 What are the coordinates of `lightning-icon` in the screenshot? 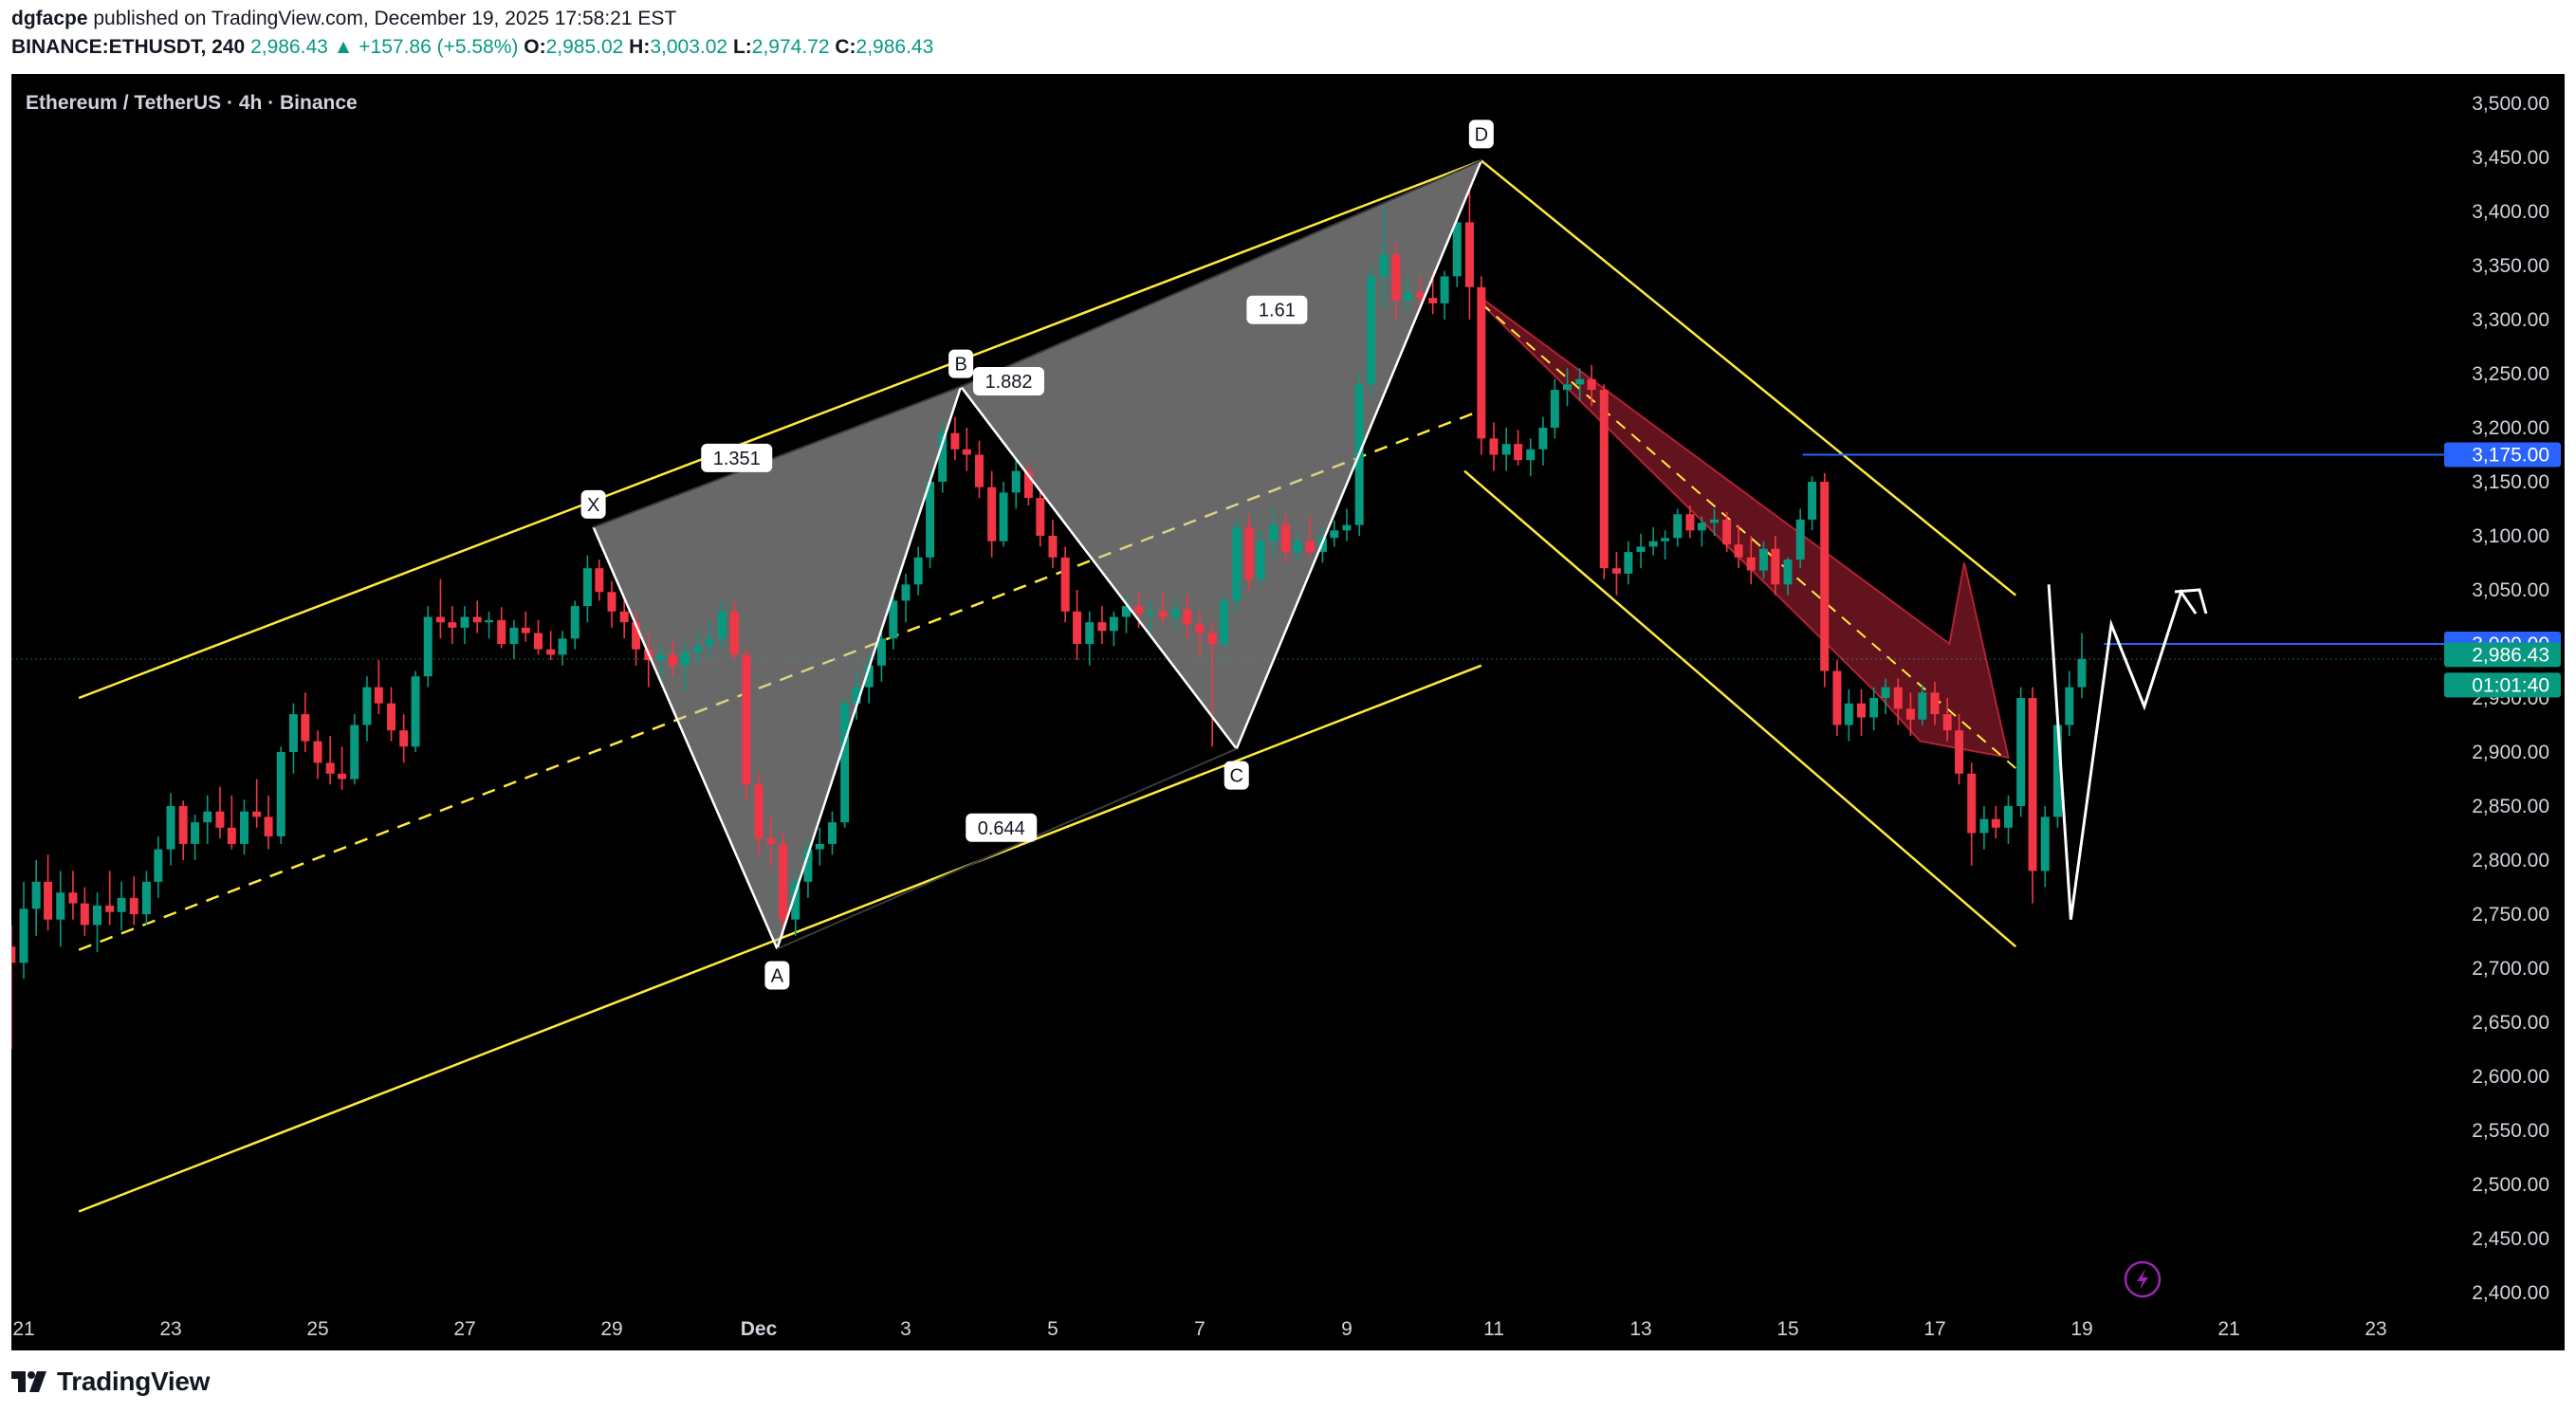 It's located at (2143, 1279).